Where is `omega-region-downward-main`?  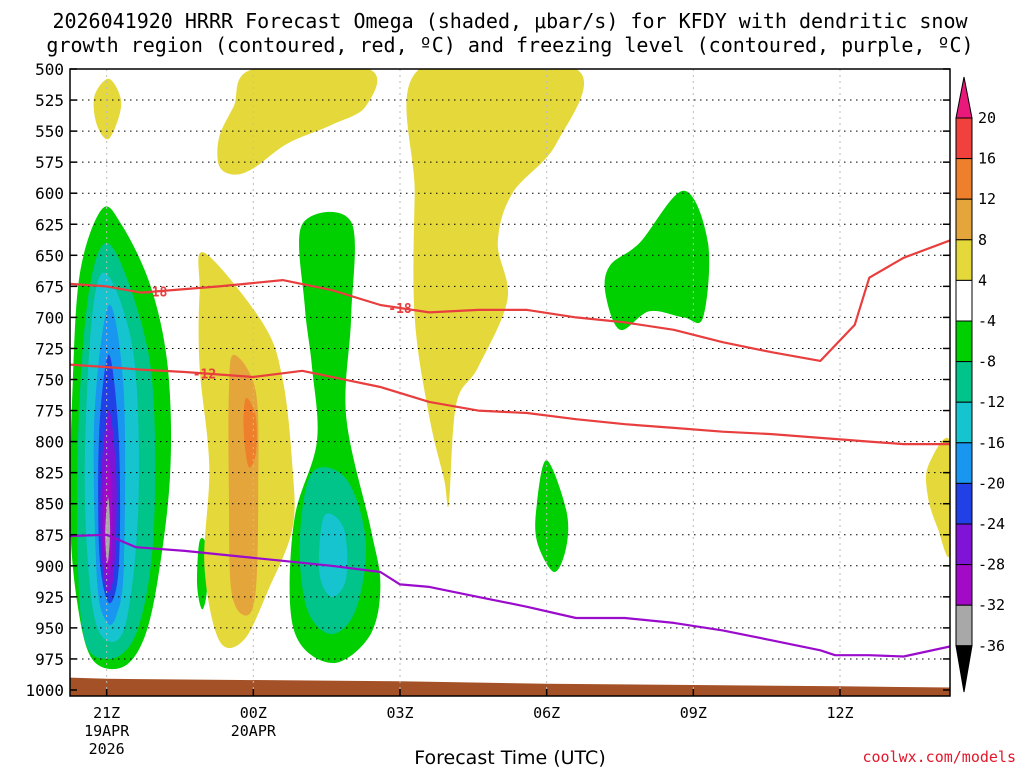 omega-region-downward-main is located at coordinates (495, 288).